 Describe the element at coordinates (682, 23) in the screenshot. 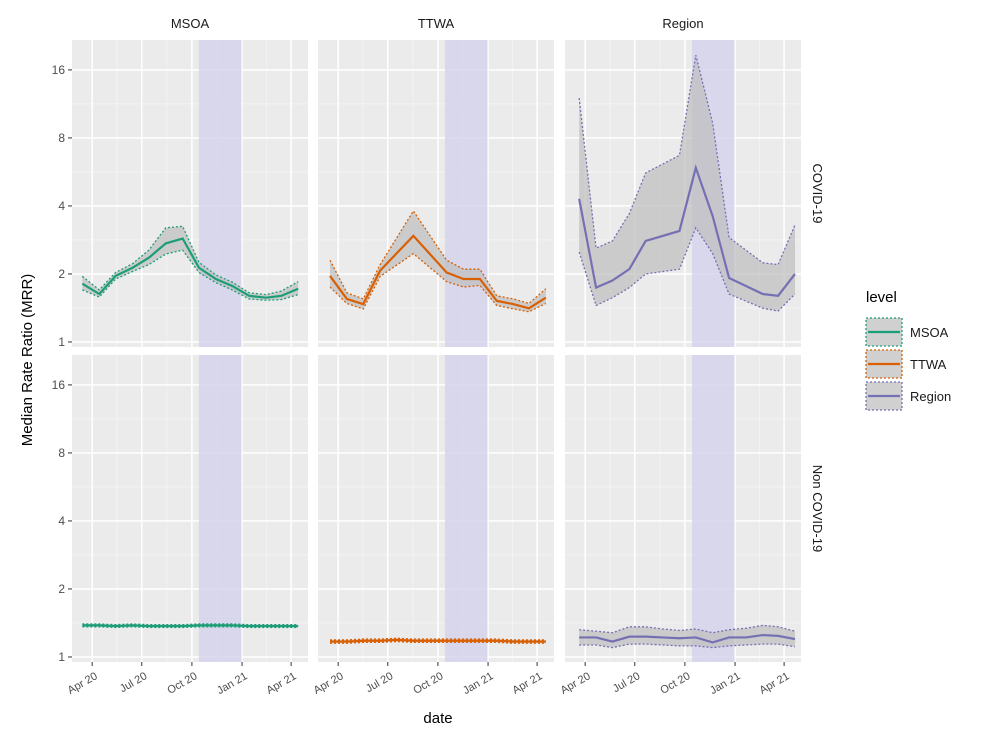

I see `facet-strip-region: Region` at that location.